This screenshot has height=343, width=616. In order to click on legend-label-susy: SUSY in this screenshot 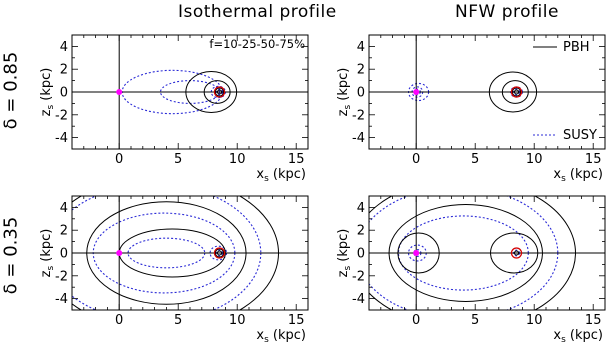, I will do `click(580, 135)`.